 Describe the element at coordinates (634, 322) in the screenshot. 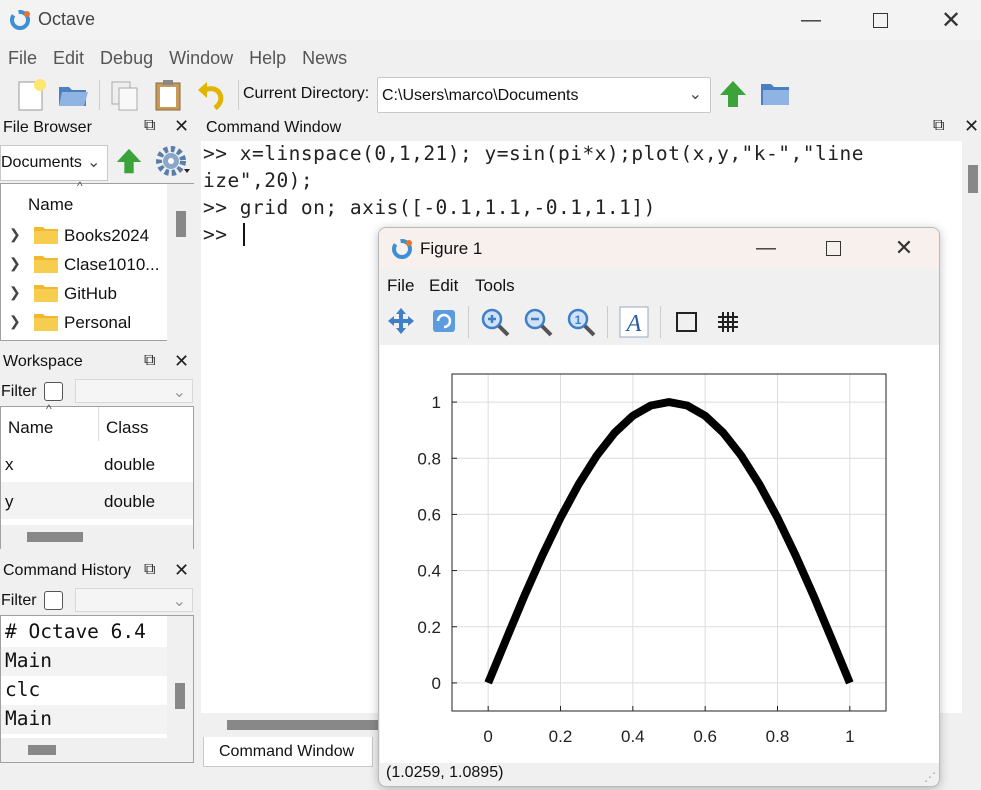

I see `insert-text-icon: A` at that location.